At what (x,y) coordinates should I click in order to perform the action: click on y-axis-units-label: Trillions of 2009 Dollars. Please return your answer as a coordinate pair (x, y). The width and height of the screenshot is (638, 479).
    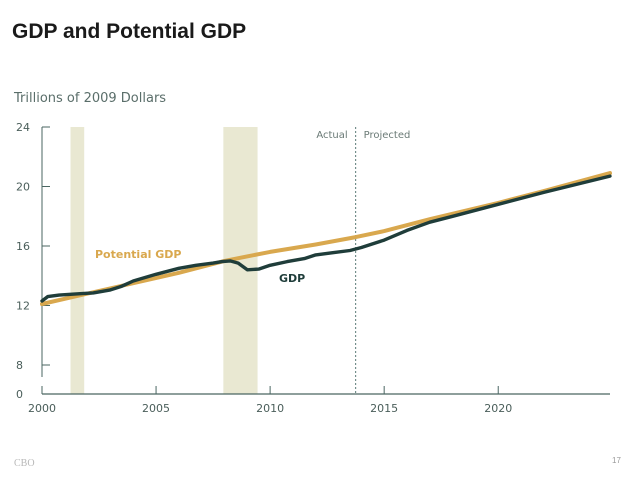
    Looking at the image, I should click on (90, 98).